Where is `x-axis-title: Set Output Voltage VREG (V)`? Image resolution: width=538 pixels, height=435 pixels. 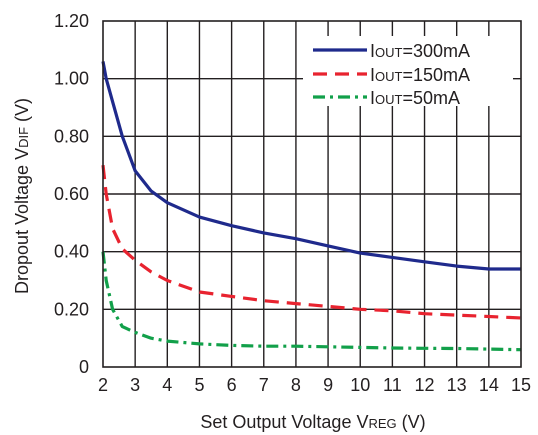
x-axis-title: Set Output Voltage VREG (V) is located at coordinates (312, 422).